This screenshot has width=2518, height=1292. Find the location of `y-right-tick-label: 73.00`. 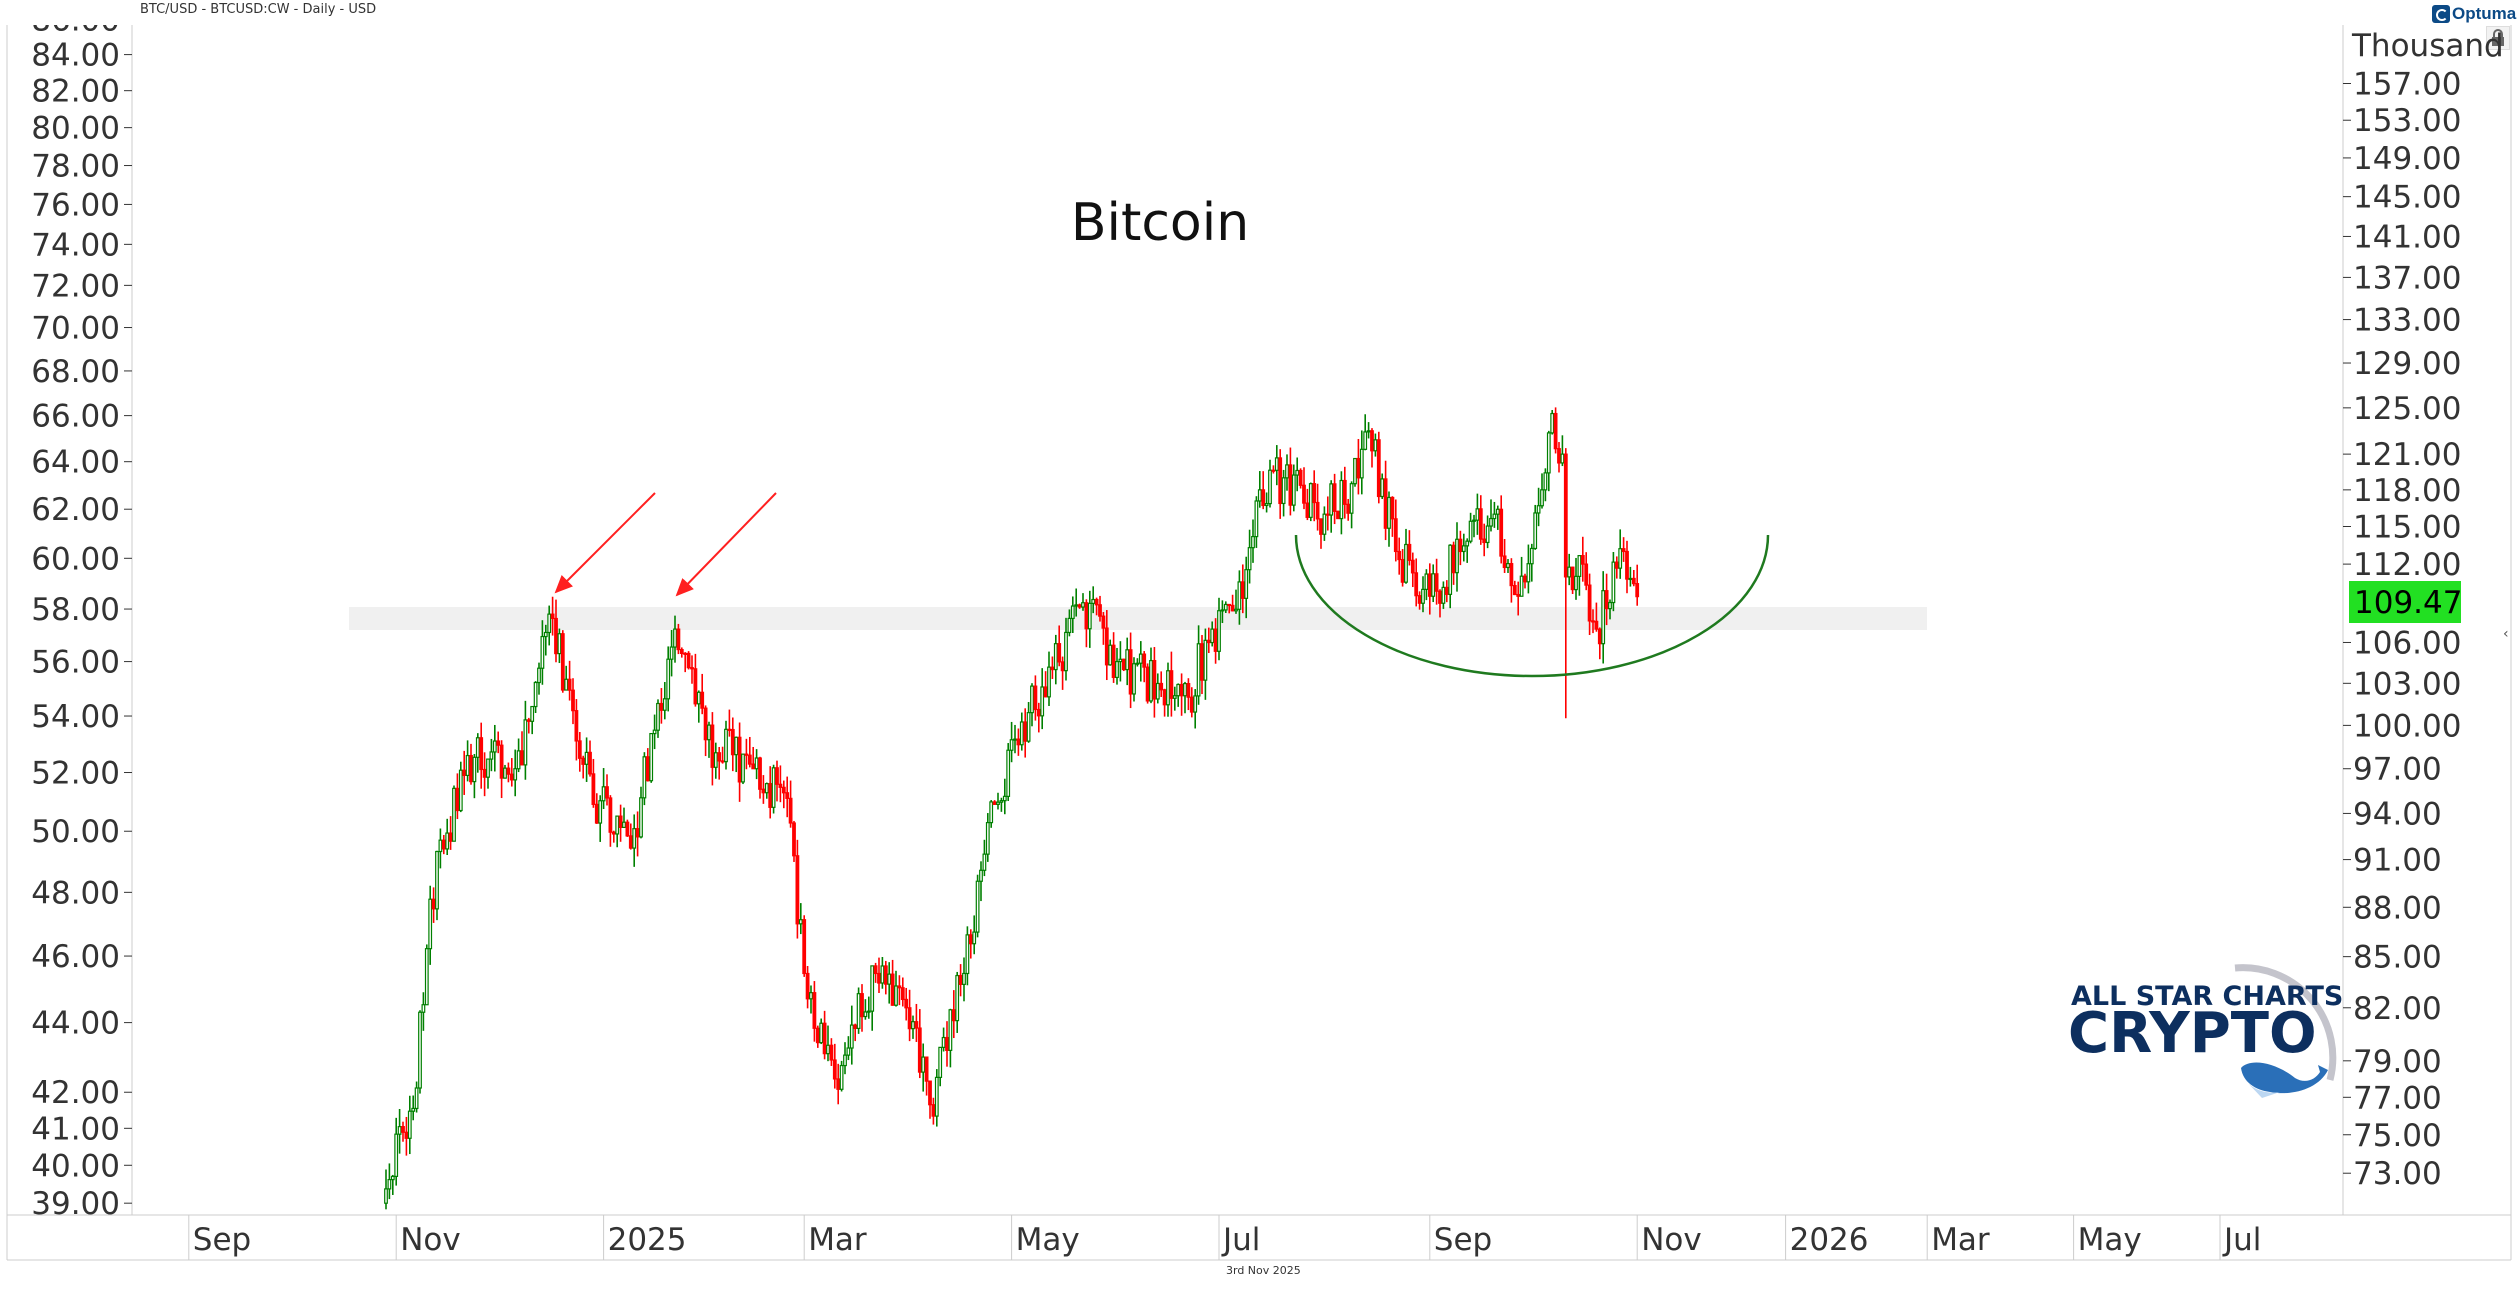

y-right-tick-label: 73.00 is located at coordinates (2397, 1174).